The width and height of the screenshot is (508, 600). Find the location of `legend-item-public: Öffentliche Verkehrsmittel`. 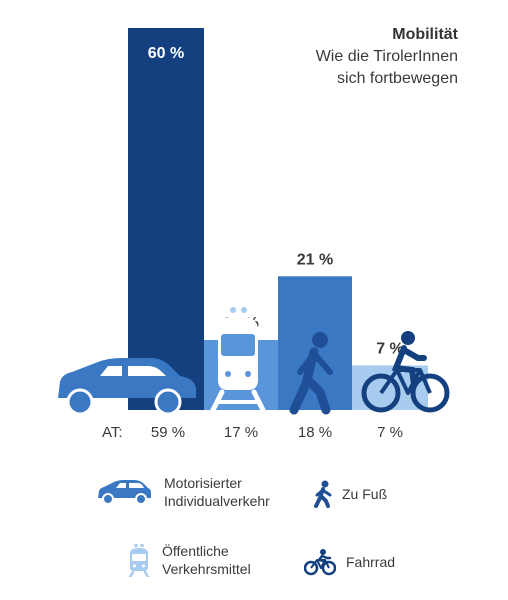

legend-item-public: Öffentliche Verkehrsmittel is located at coordinates (189, 560).